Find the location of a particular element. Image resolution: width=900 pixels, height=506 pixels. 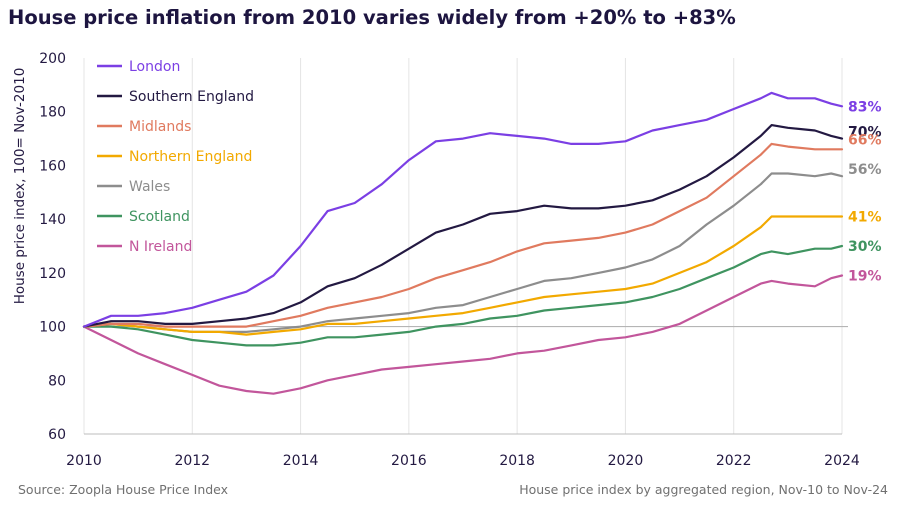

legend-item: Scotland is located at coordinates (143, 217).